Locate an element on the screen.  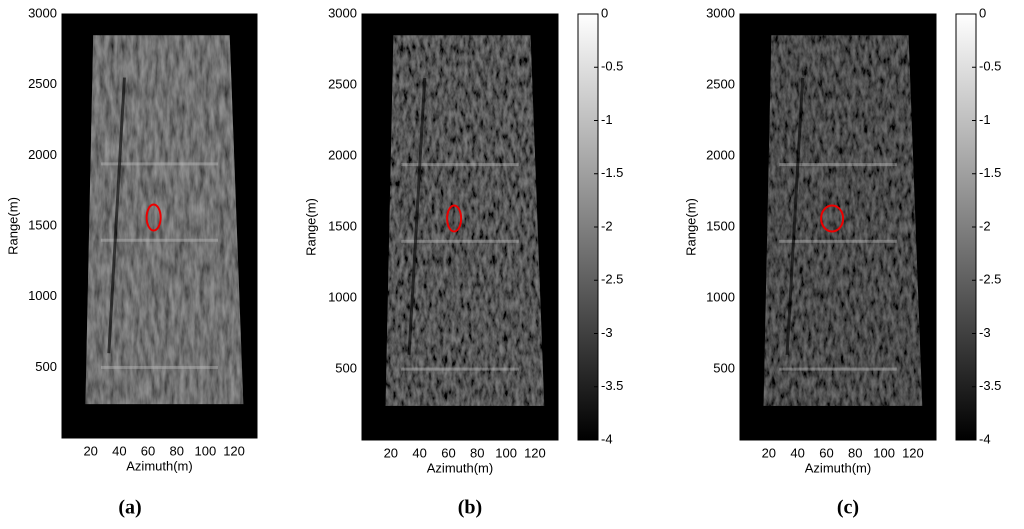
caption: (a) is located at coordinates (129, 508).